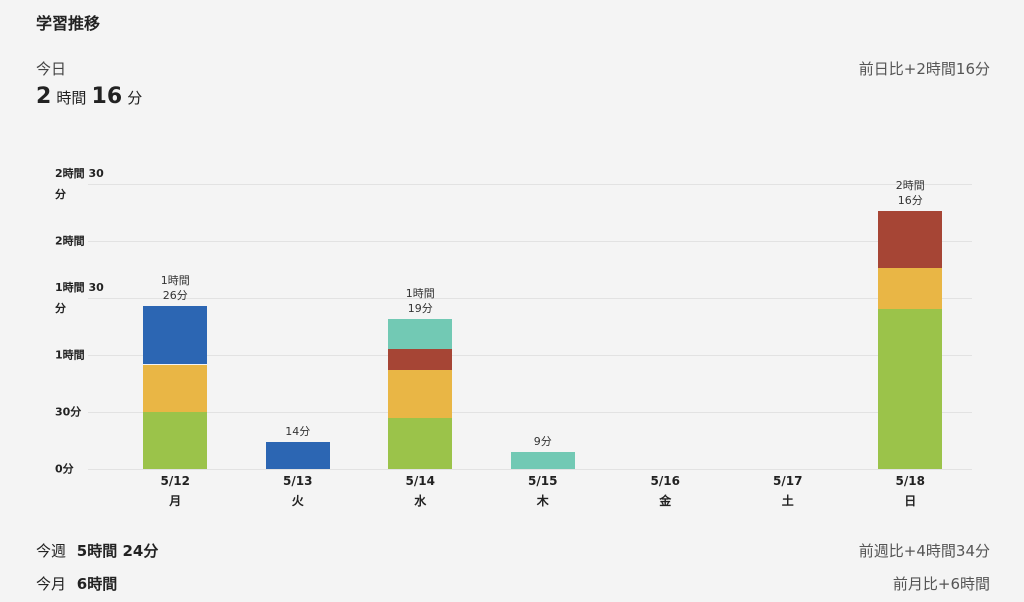  What do you see at coordinates (97, 584) in the screenshot?
I see `month-value: 6時間` at bounding box center [97, 584].